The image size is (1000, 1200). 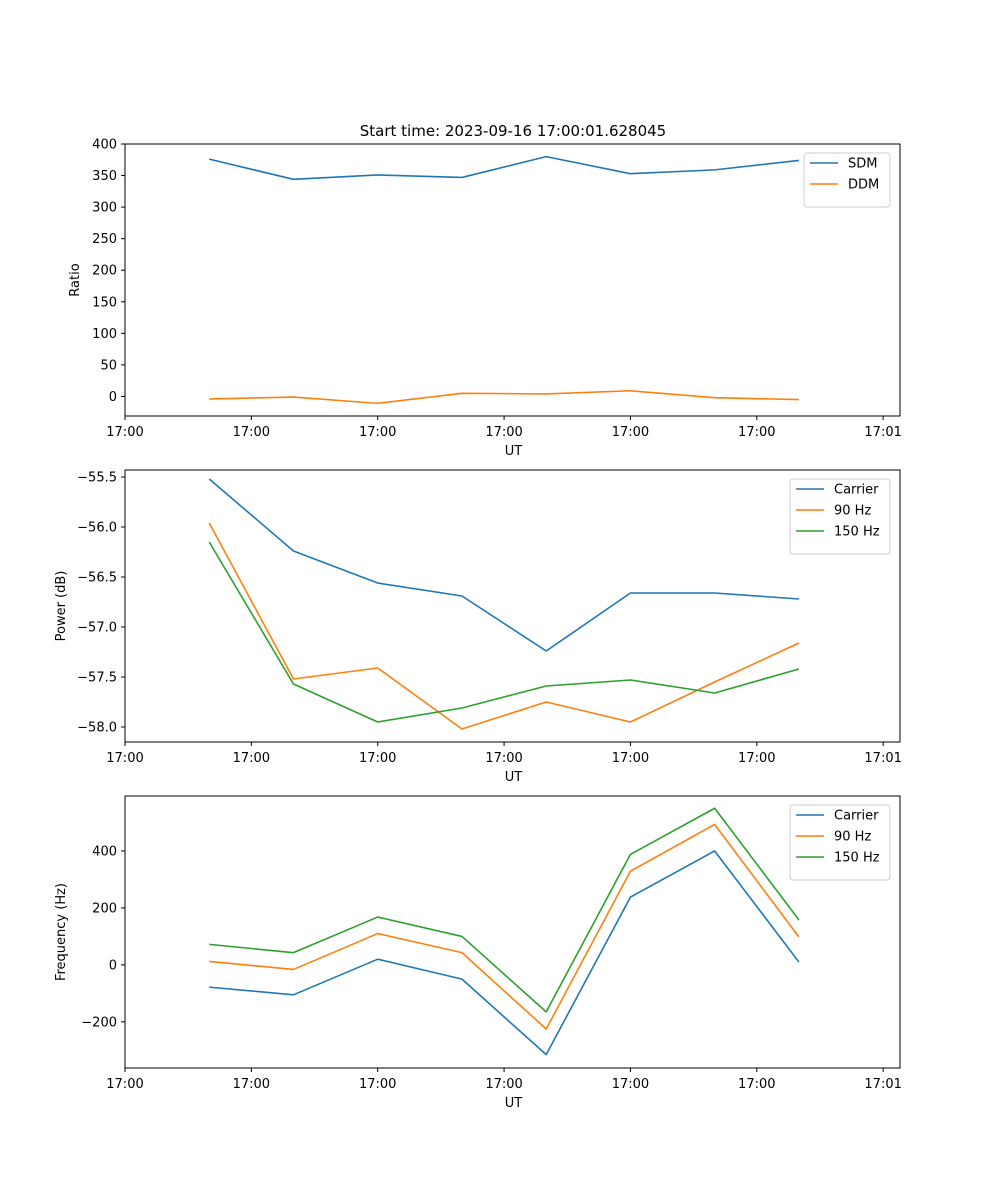 What do you see at coordinates (104, 176) in the screenshot?
I see `y-tick-label: 350` at bounding box center [104, 176].